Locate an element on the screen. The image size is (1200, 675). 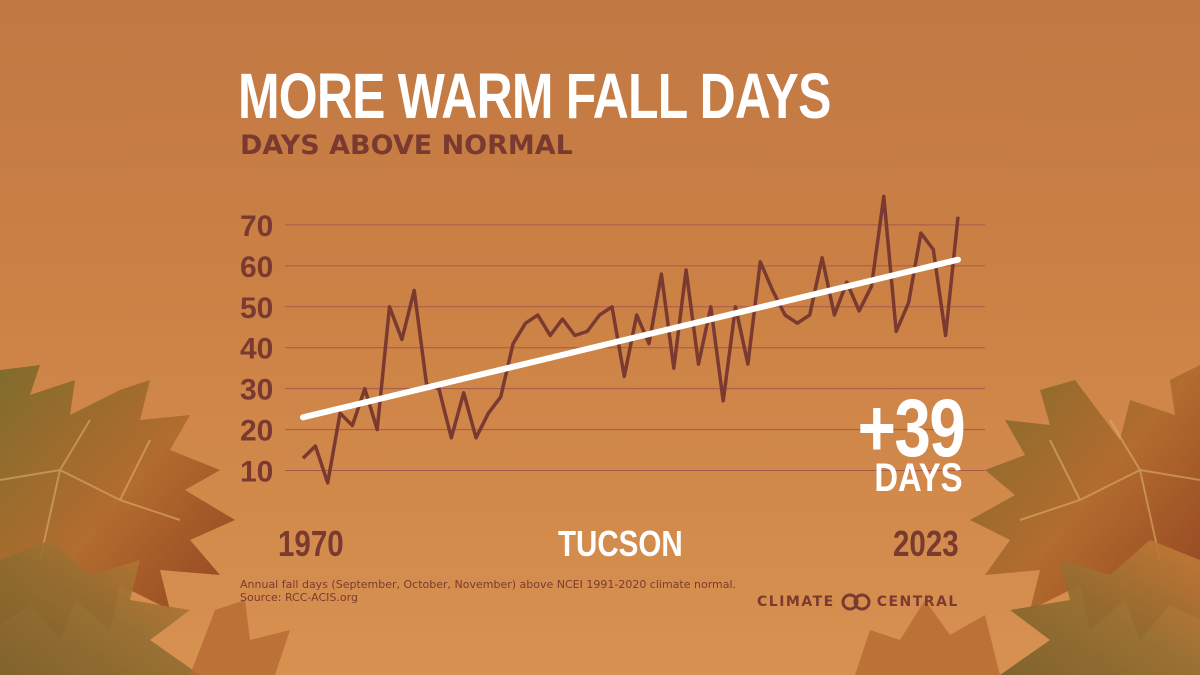
y-axis-ticks: 10 20 30 40 50 60 70 is located at coordinates (256, 349).